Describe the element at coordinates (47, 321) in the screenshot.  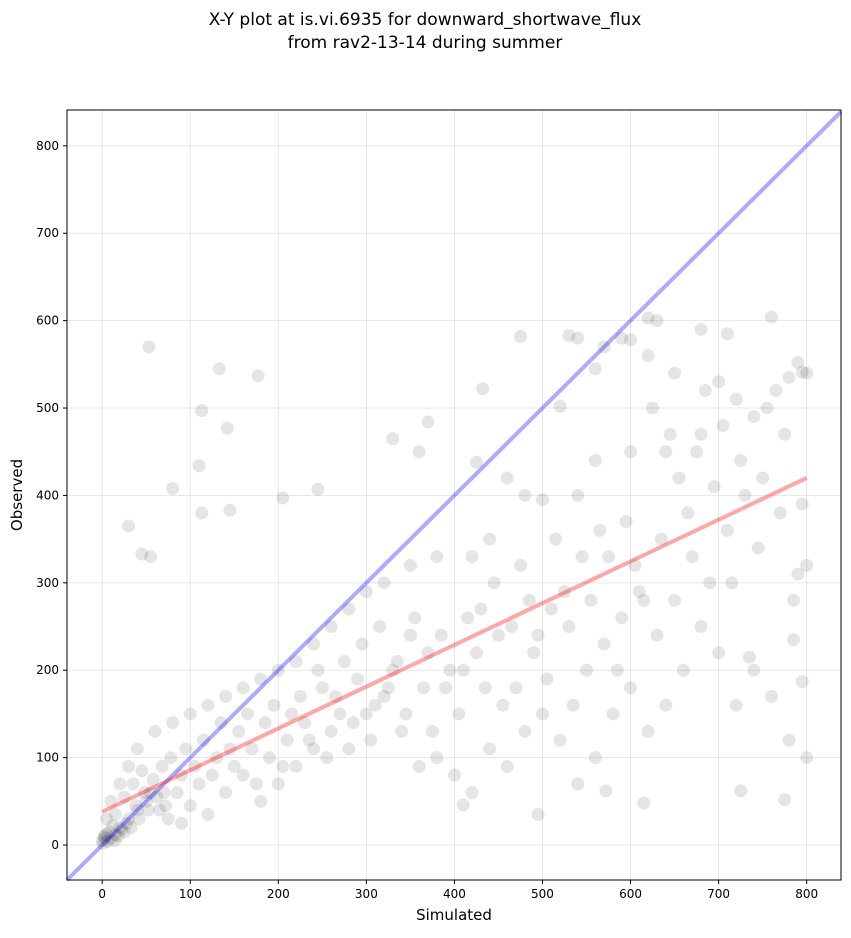
I see `y-tick-label: 600` at that location.